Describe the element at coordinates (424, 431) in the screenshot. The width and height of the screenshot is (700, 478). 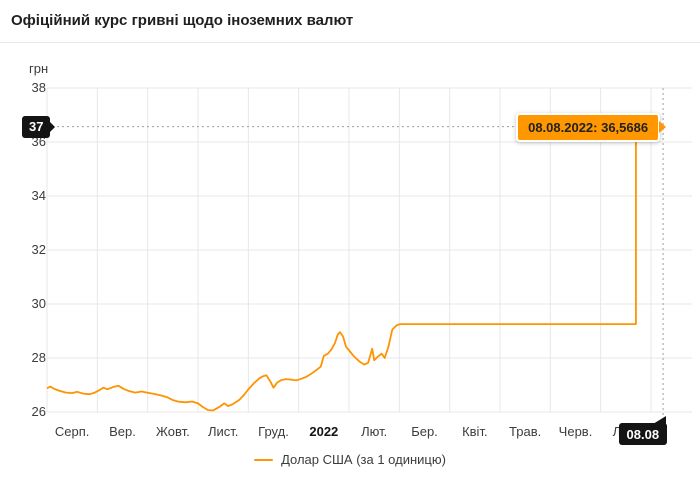
I see `x-axis-tick-label: Бер.` at that location.